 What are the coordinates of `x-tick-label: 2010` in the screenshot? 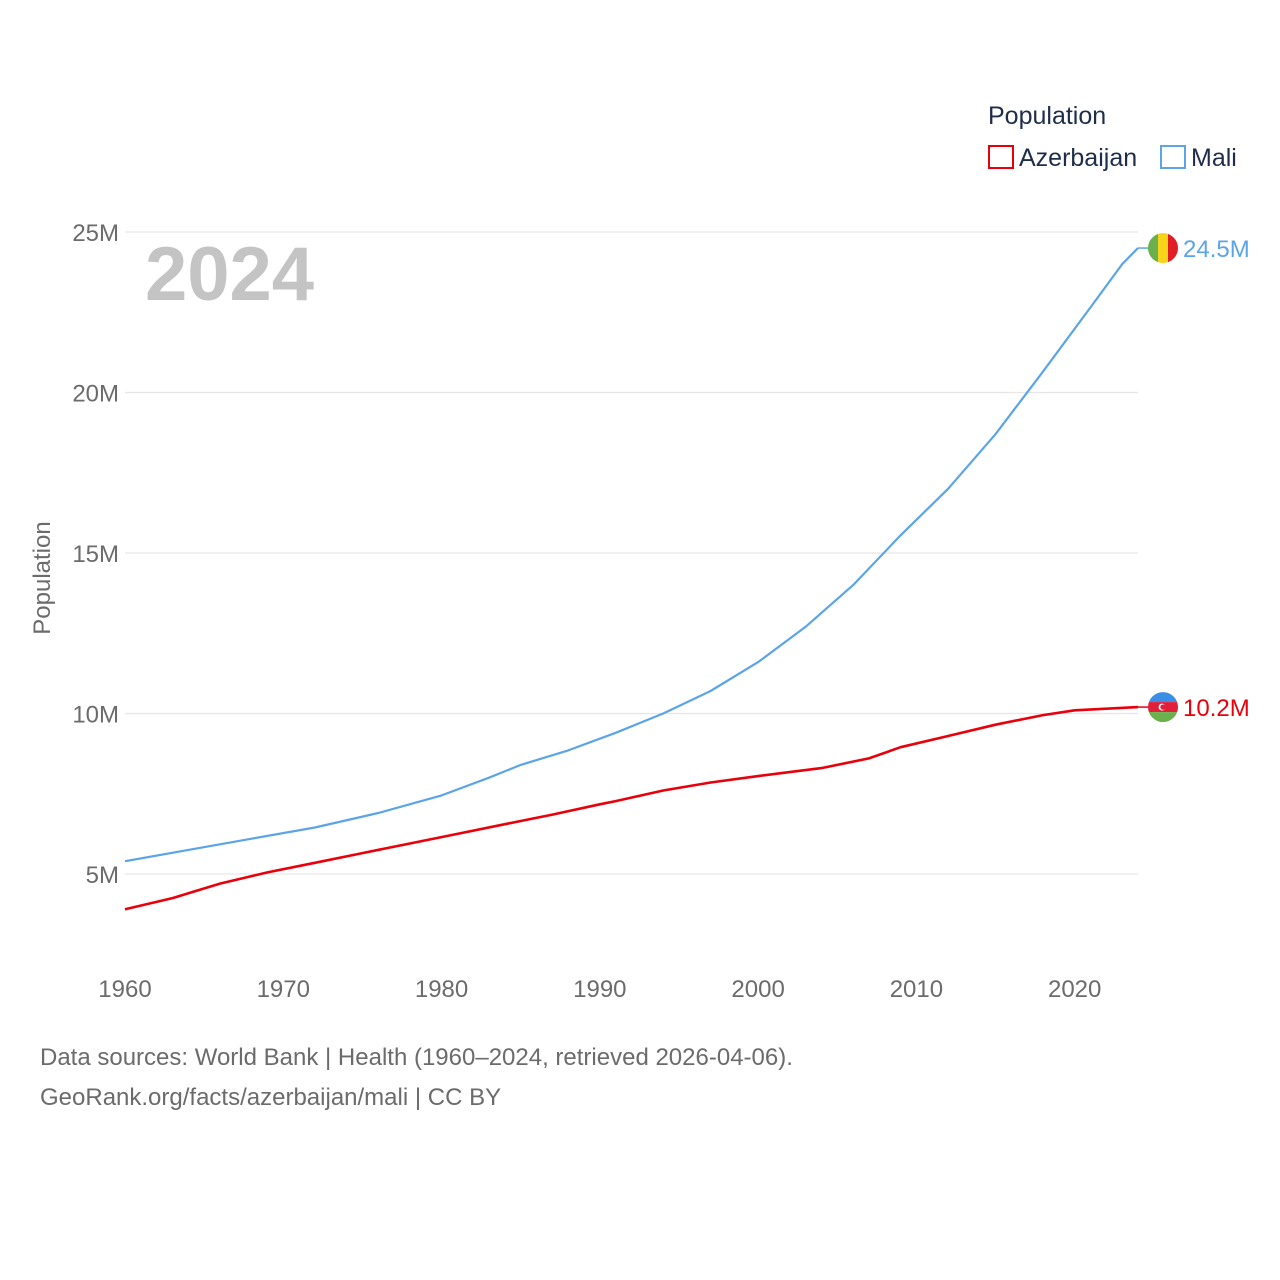 It's located at (916, 989).